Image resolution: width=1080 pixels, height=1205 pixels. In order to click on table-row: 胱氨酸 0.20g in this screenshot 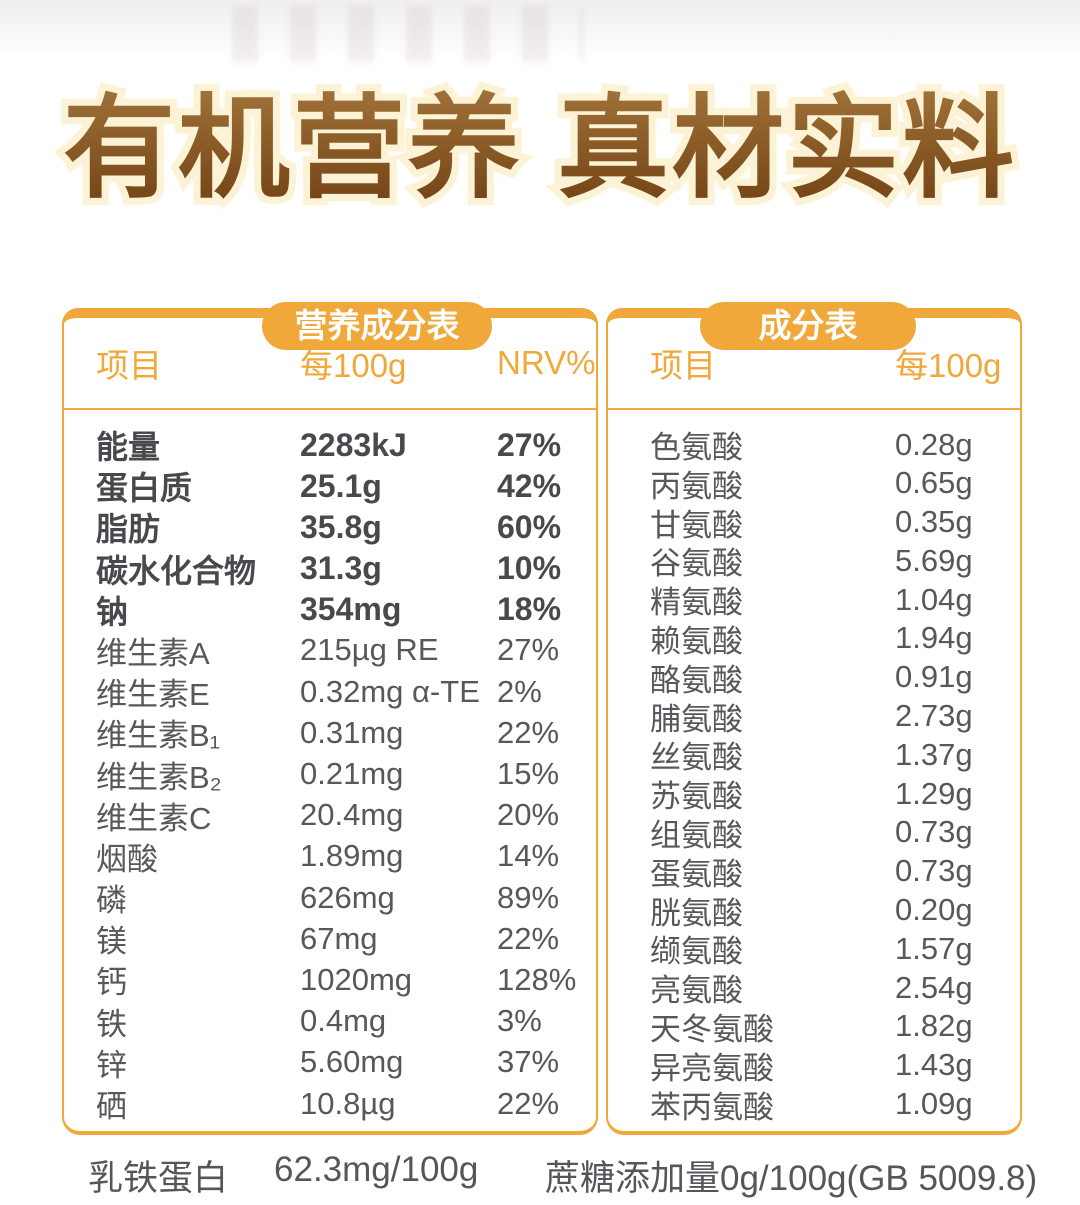, I will do `click(814, 909)`.